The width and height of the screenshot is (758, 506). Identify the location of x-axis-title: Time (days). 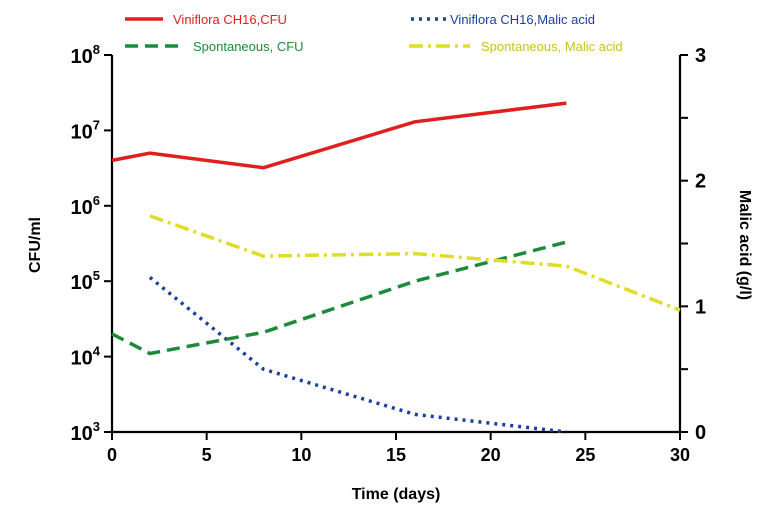
(396, 494).